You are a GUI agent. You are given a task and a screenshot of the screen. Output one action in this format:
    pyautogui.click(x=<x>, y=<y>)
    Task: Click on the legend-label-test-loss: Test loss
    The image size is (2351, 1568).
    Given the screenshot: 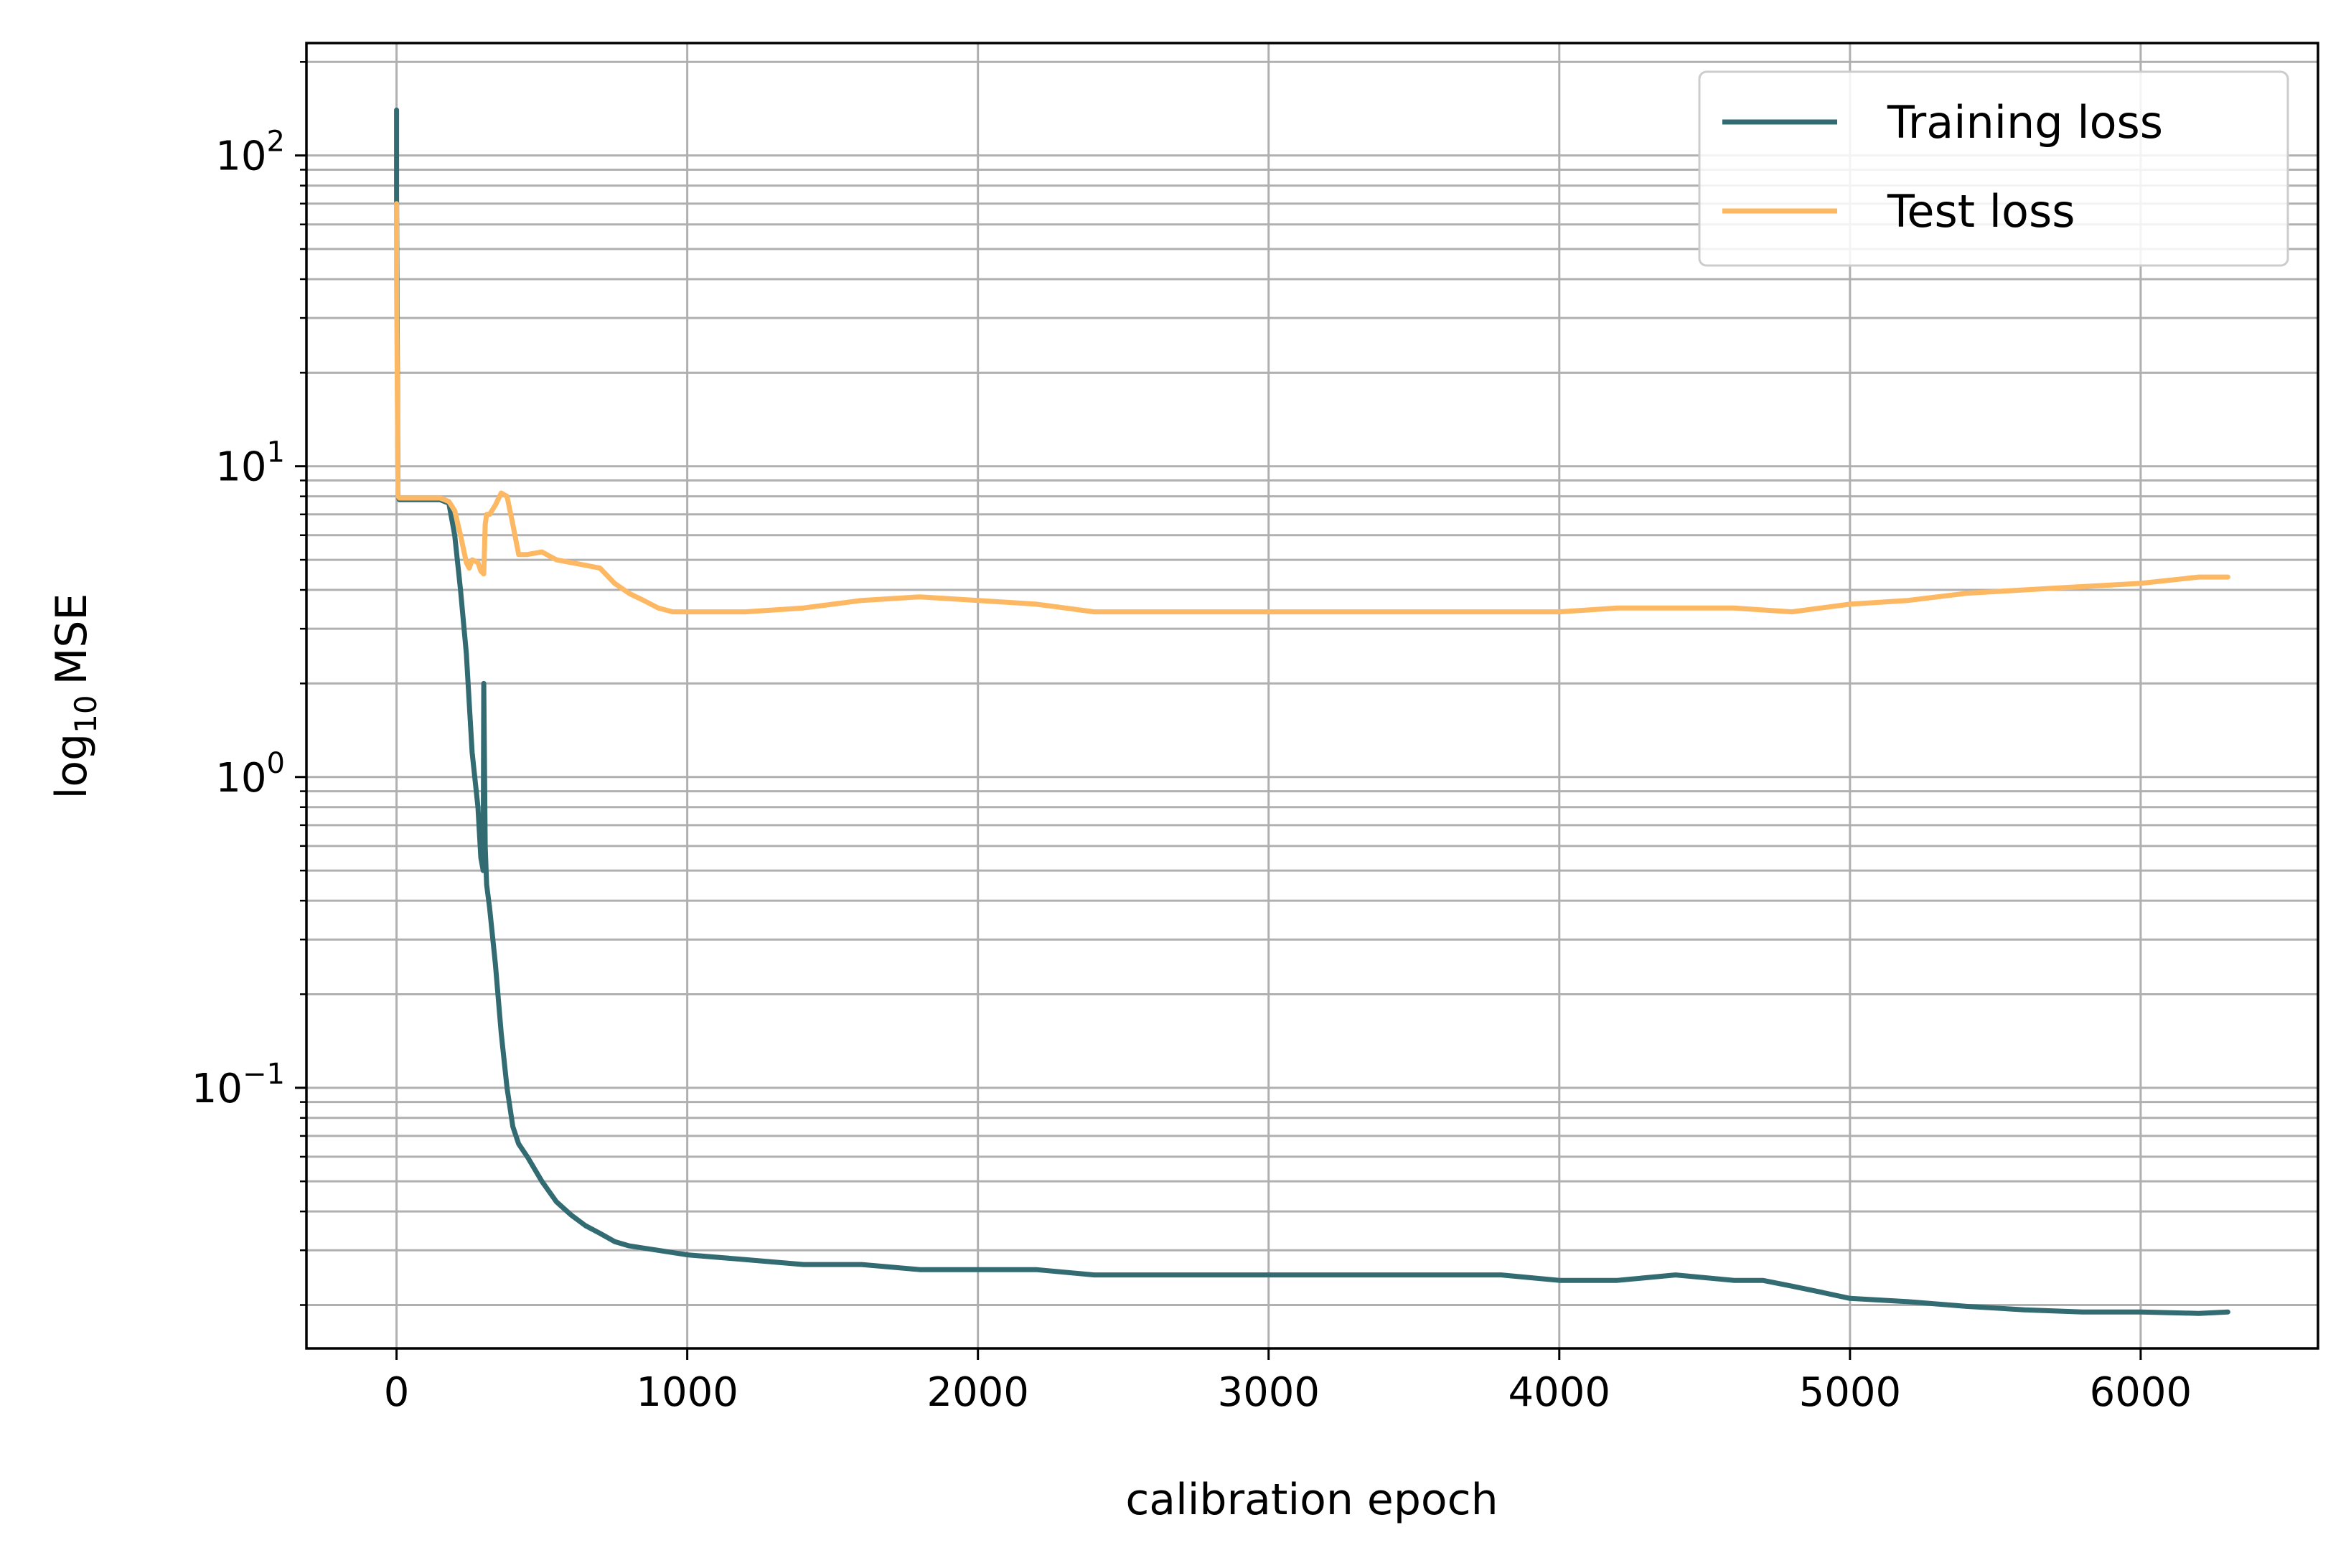 What is the action you would take?
    pyautogui.click(x=1981, y=211)
    